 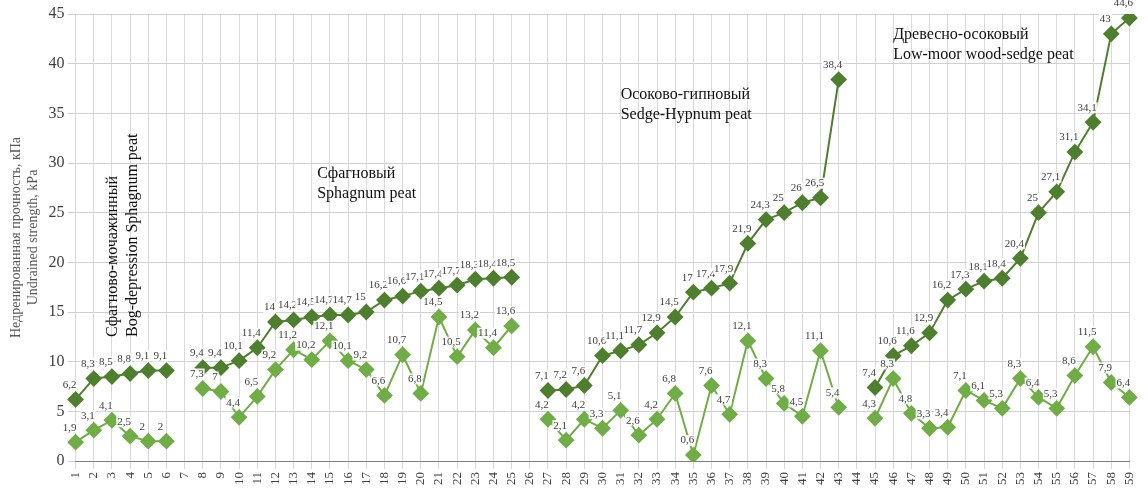 What do you see at coordinates (724, 267) in the screenshot?
I see `data-label: 17,9` at bounding box center [724, 267].